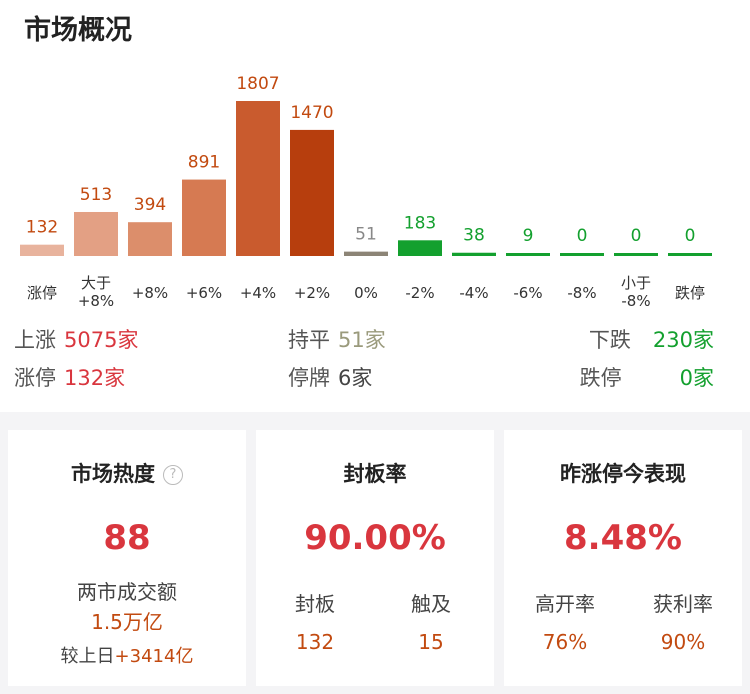 The height and width of the screenshot is (694, 750). I want to click on stat-limit-down: 跌停 0家, so click(647, 377).